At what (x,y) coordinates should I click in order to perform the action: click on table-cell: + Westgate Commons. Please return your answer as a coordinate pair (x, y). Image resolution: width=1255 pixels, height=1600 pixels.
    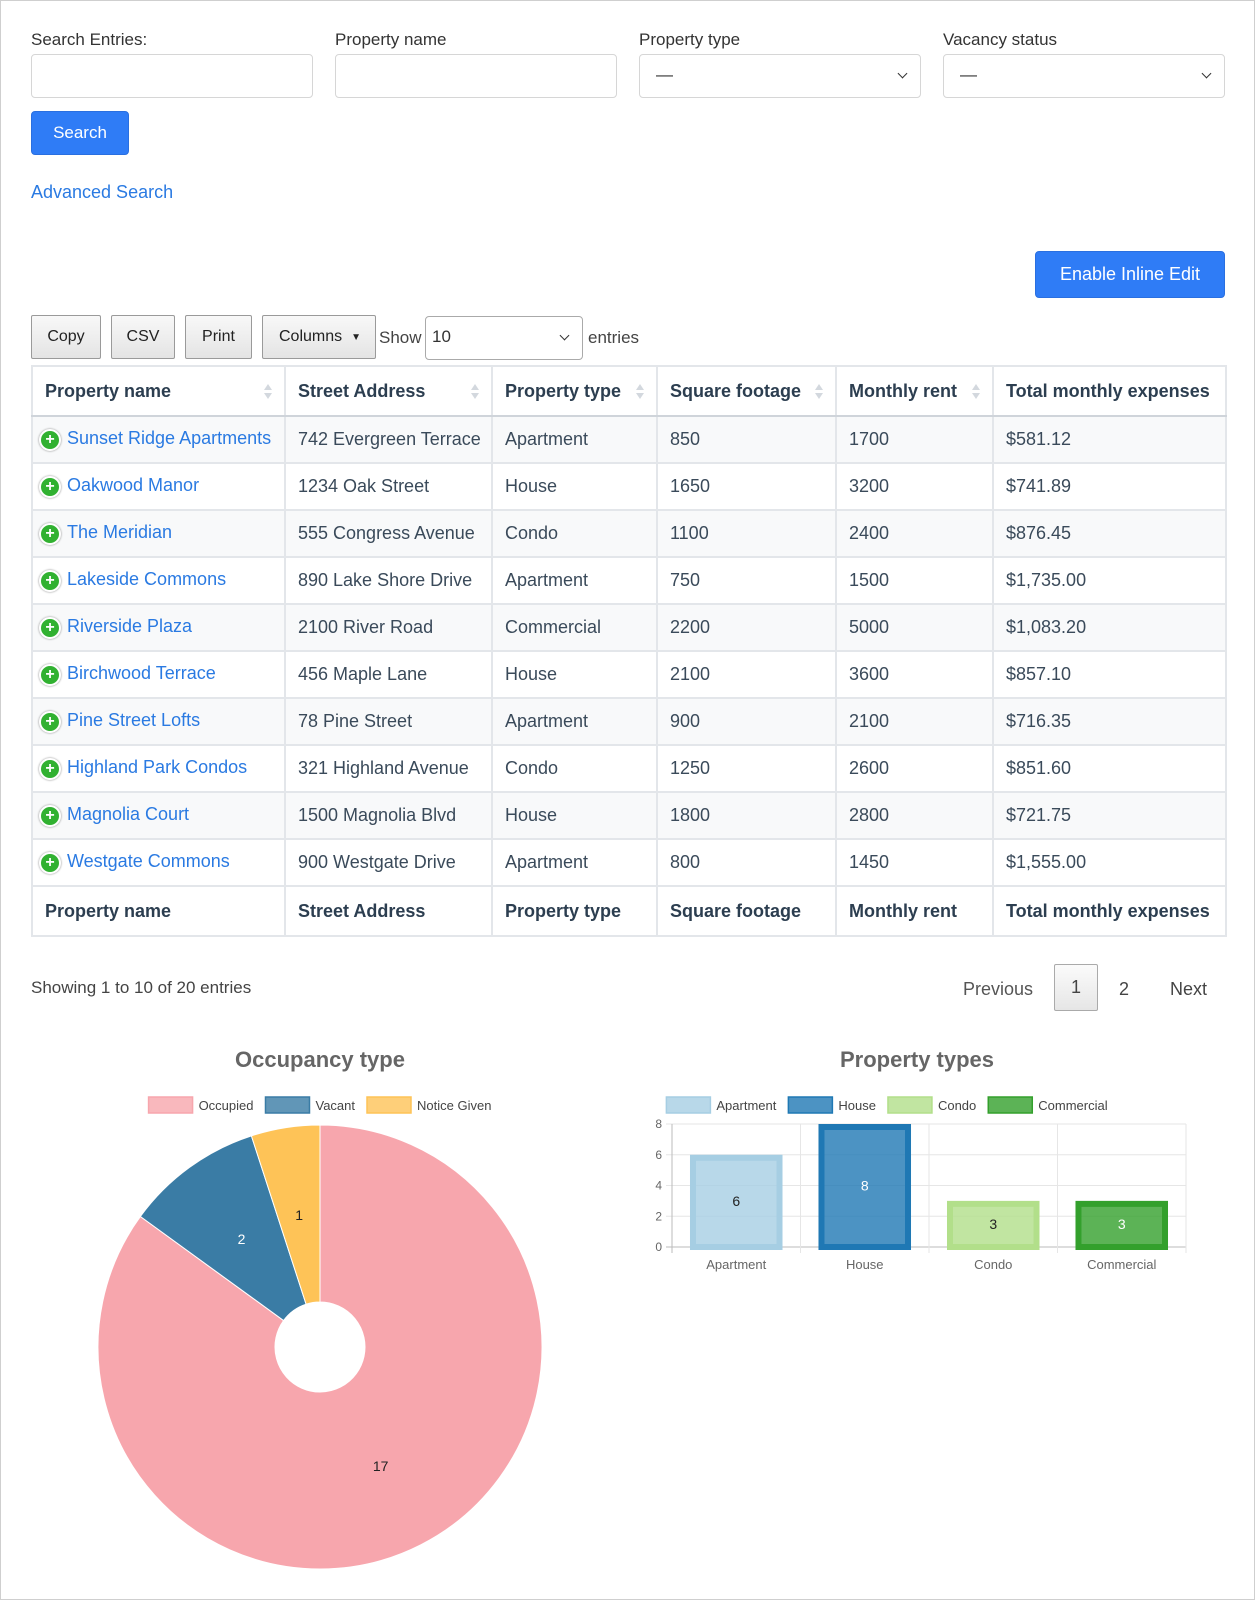
    Looking at the image, I should click on (158, 862).